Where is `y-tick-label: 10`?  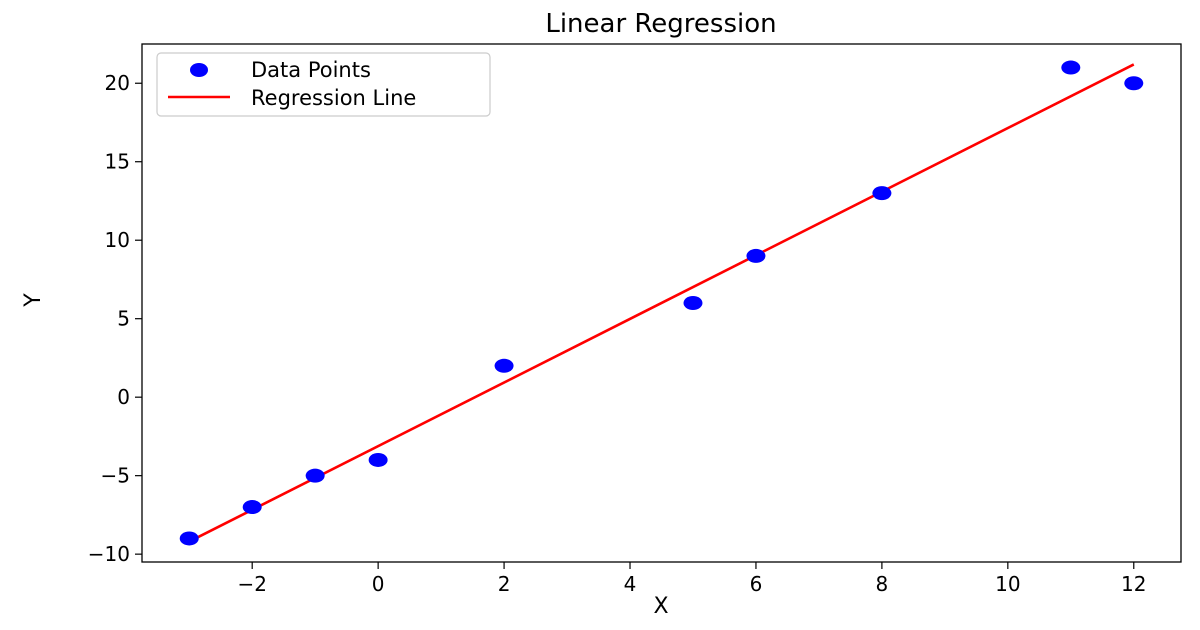 y-tick-label: 10 is located at coordinates (117, 240).